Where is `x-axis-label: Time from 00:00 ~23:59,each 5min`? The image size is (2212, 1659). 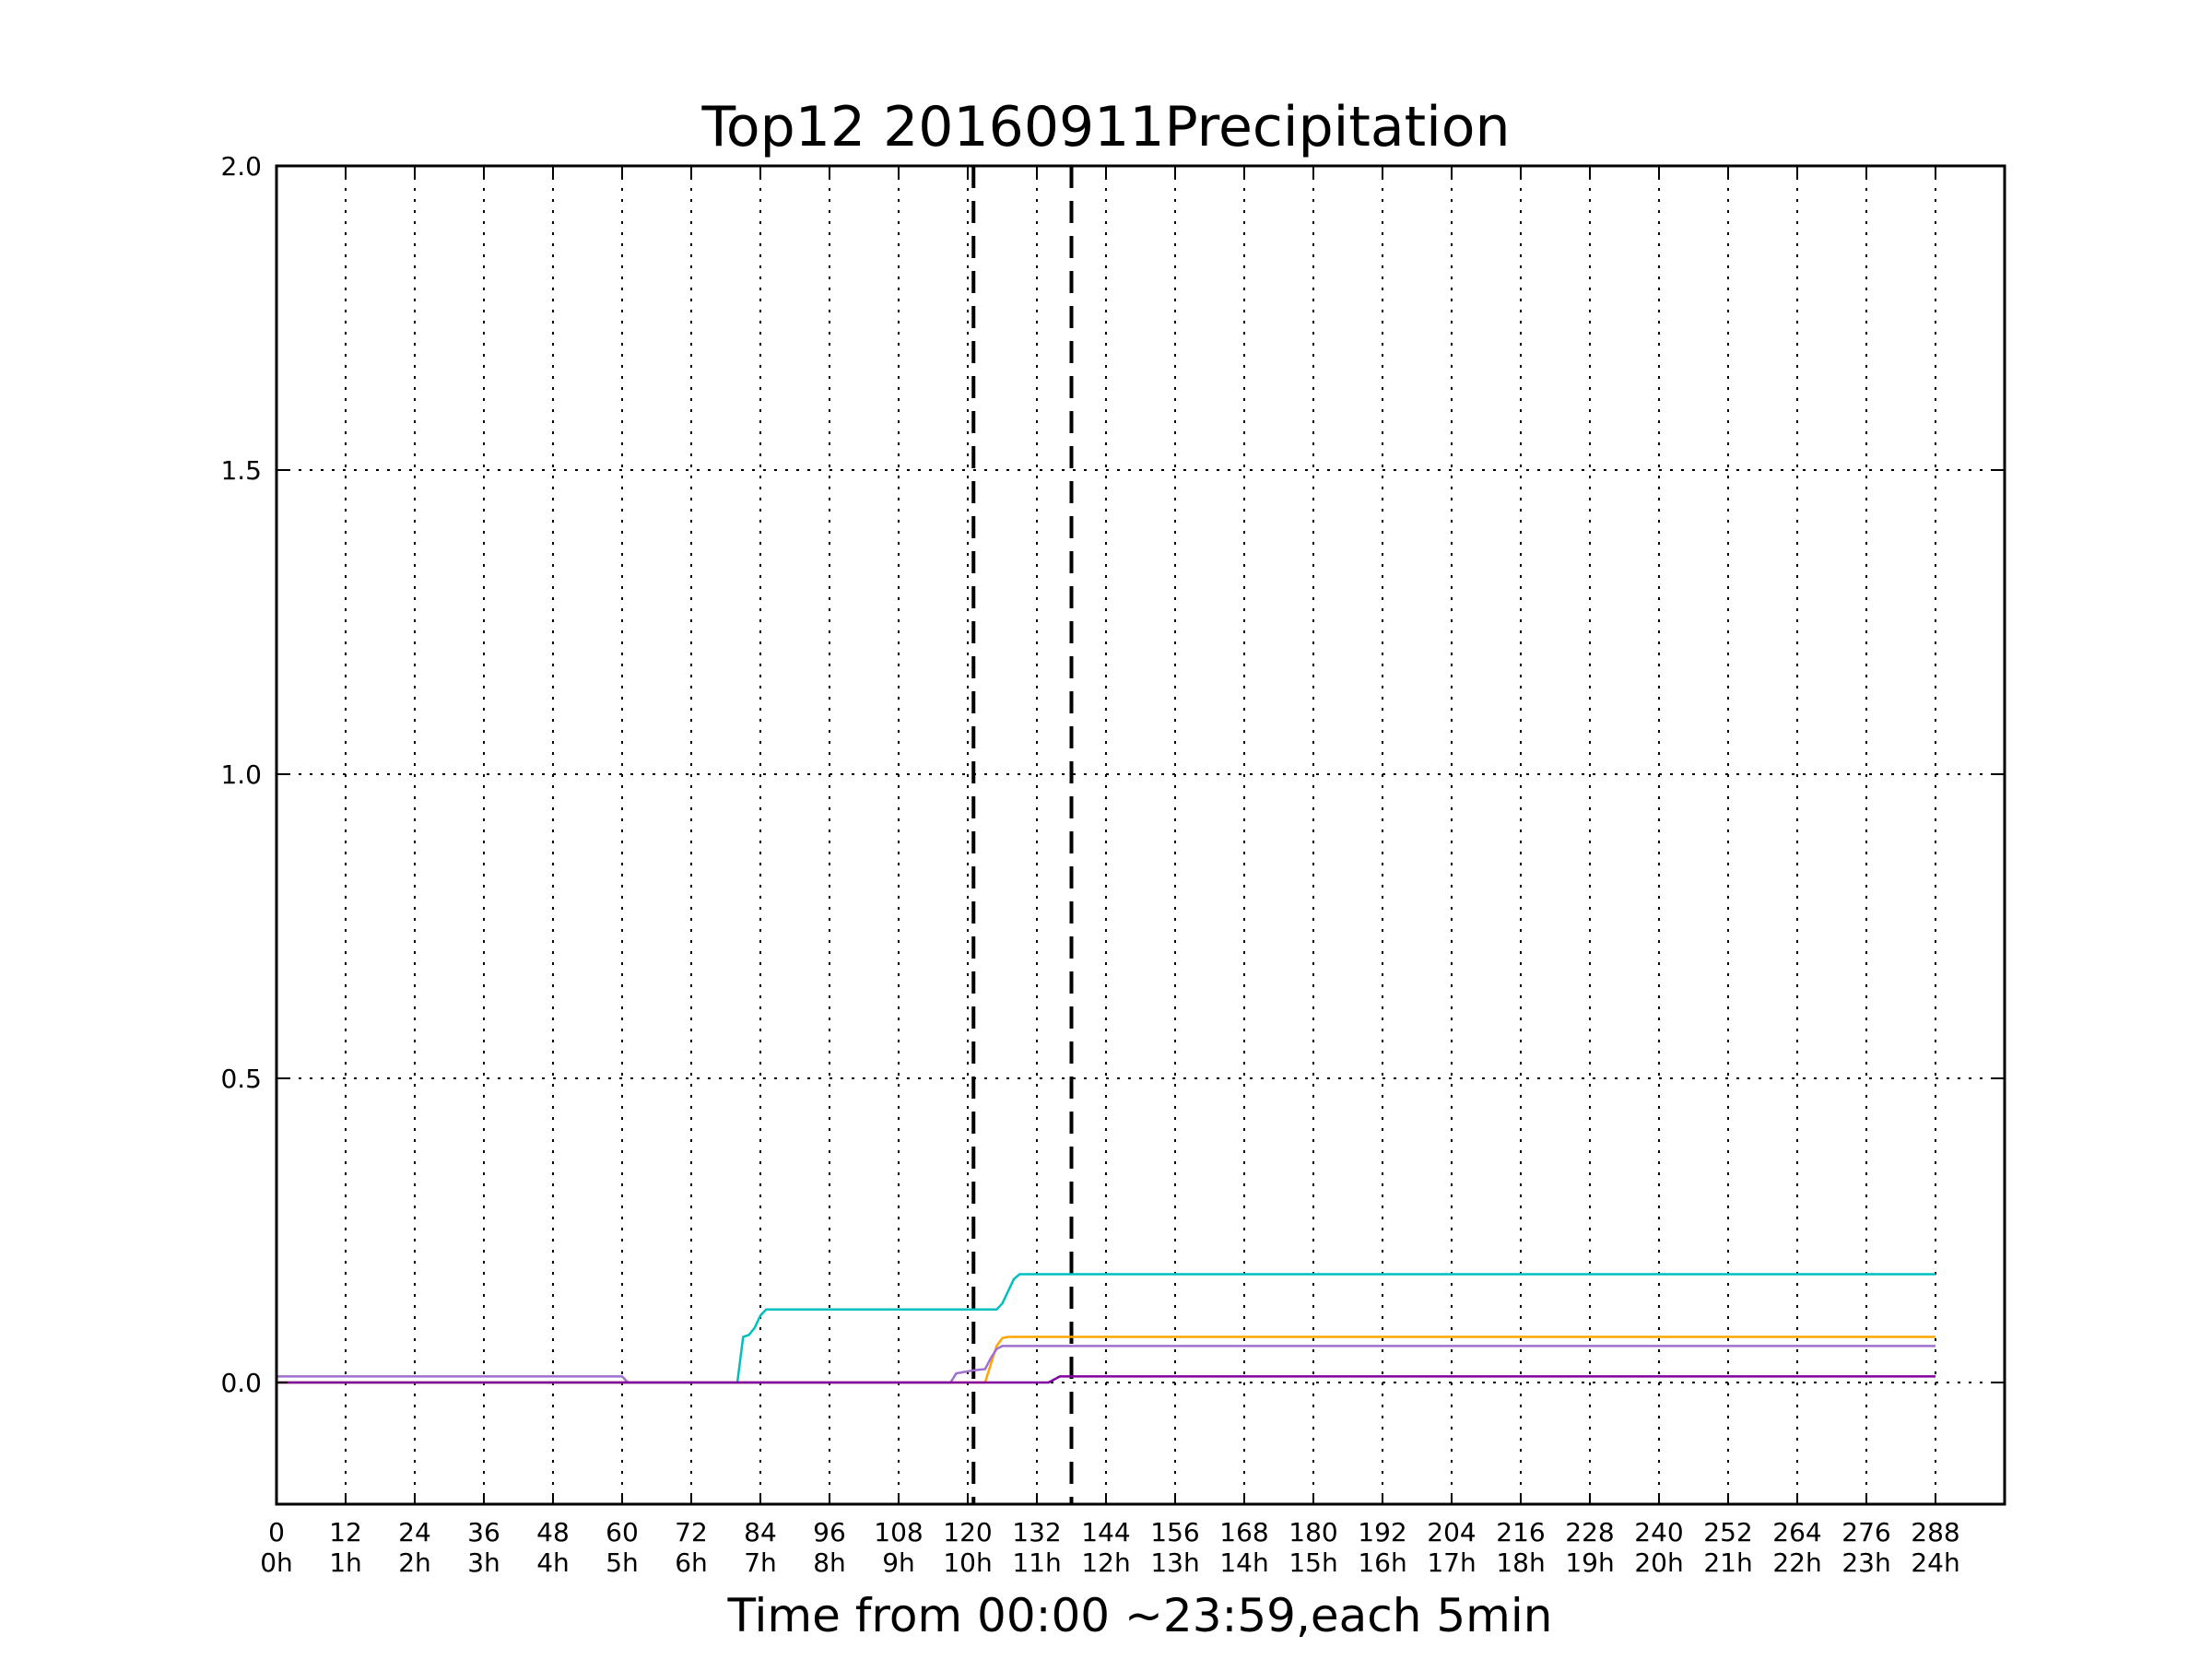 x-axis-label: Time from 00:00 ~23:59,each 5min is located at coordinates (1140, 1615).